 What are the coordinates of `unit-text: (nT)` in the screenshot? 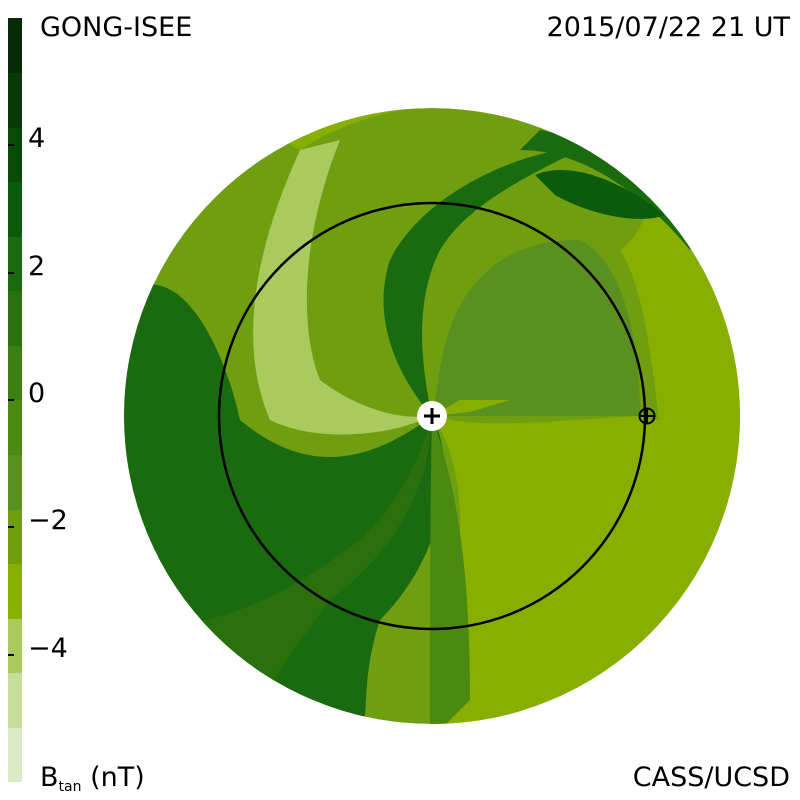 It's located at (117, 777).